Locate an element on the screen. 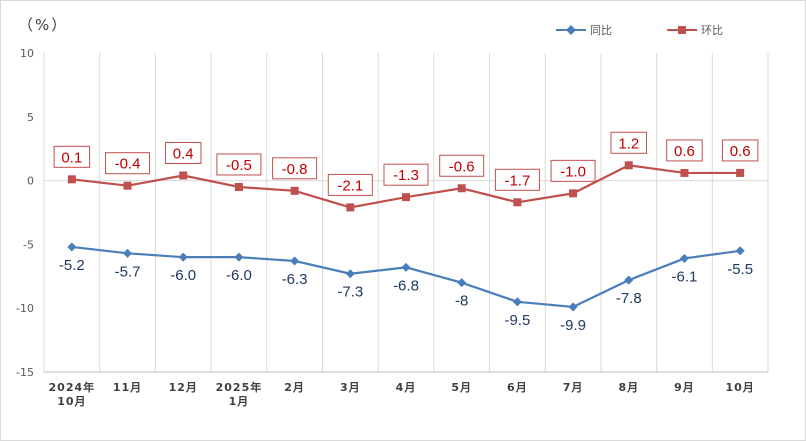  data-label-yoy: -5.7 is located at coordinates (128, 271).